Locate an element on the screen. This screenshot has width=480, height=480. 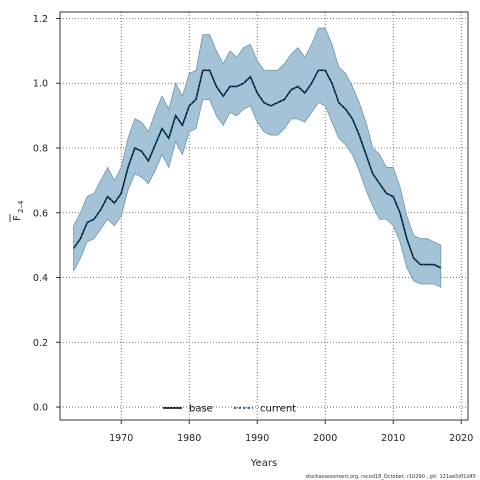
x-axis-title: Years is located at coordinates (263, 463).